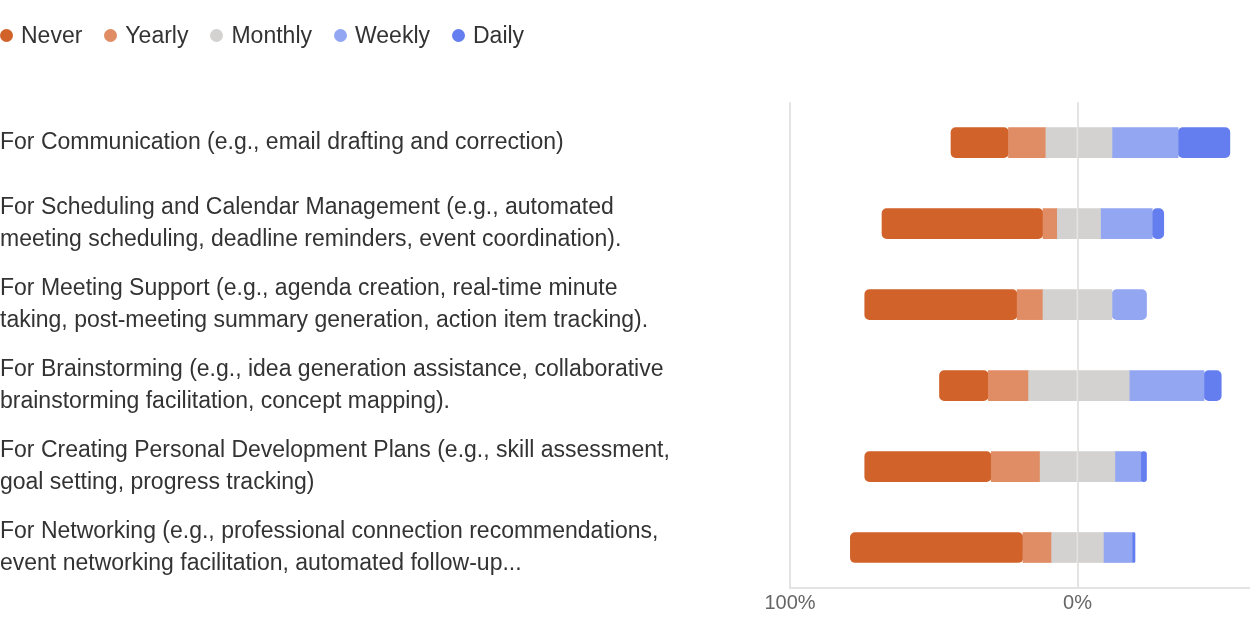  Describe the element at coordinates (499, 35) in the screenshot. I see `legend-label: Daily` at that location.